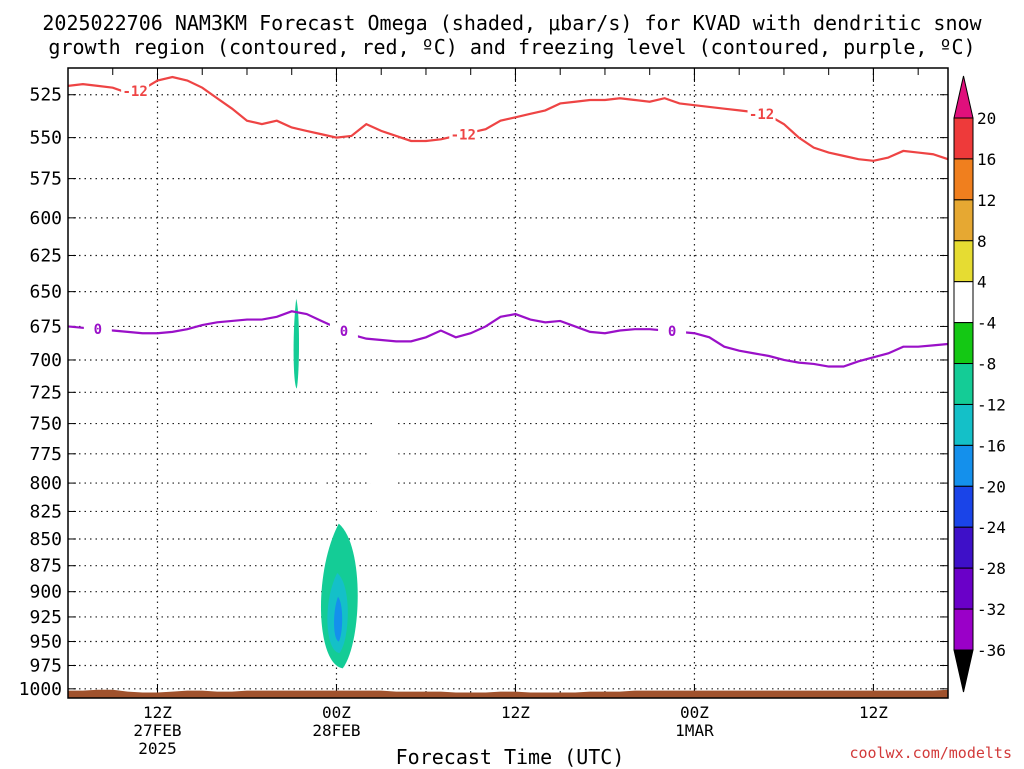 The width and height of the screenshot is (1024, 769). I want to click on contour-line-minus12, so click(508, 118).